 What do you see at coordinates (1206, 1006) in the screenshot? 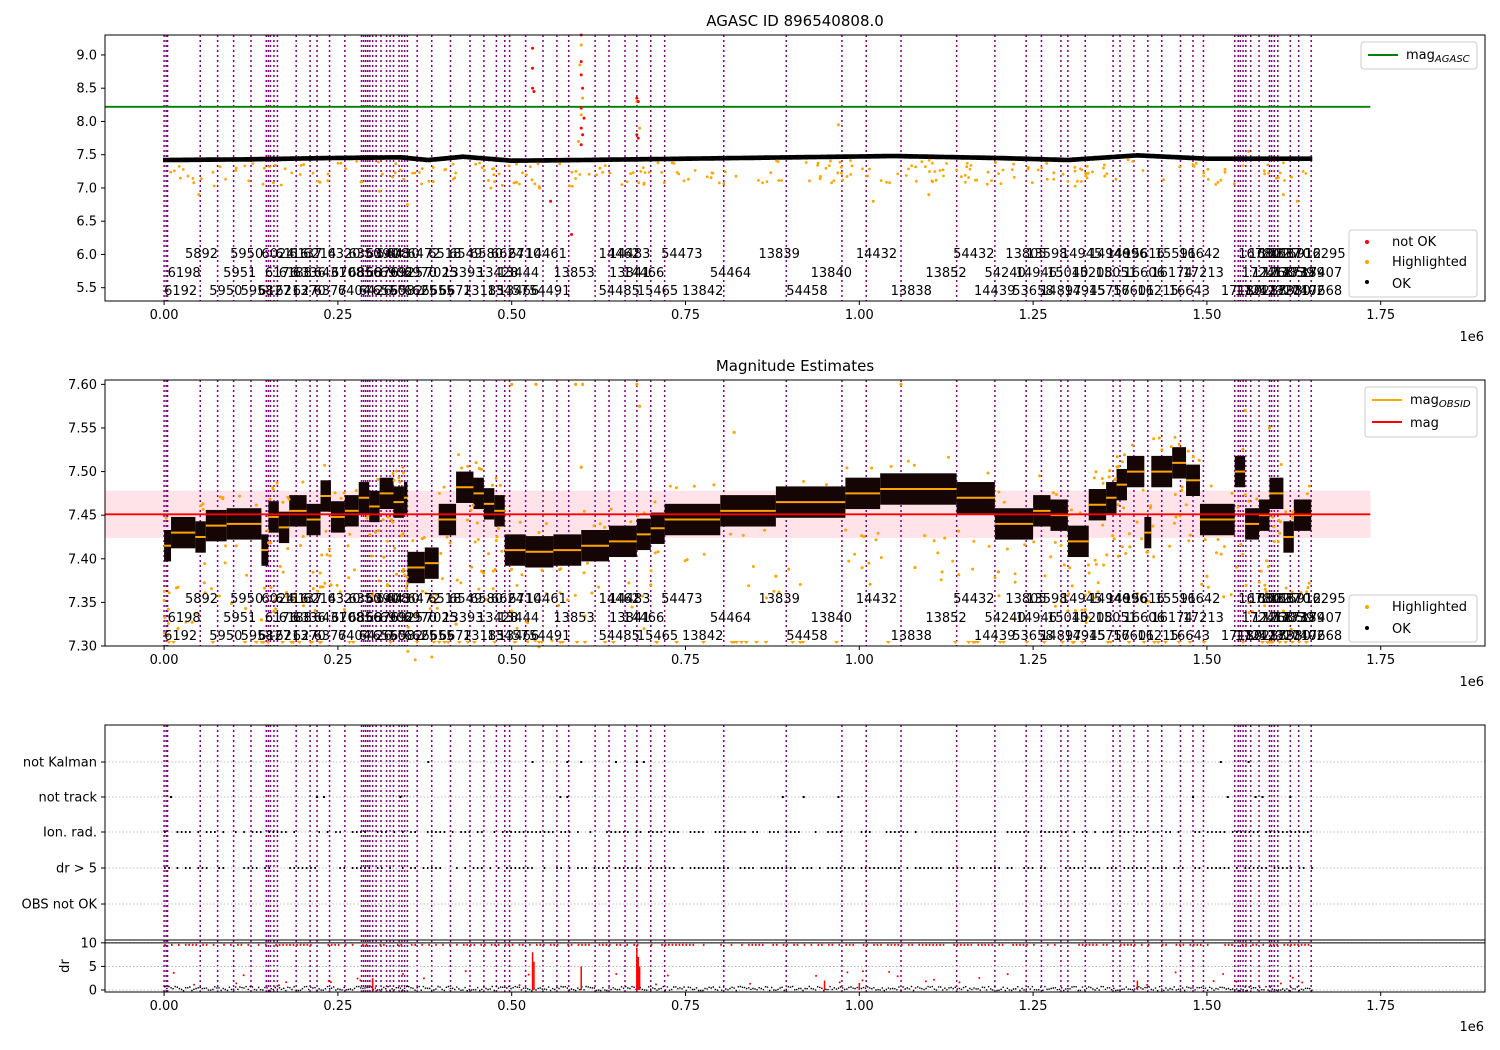
I see `panel-3-xtick-label: 1.50` at bounding box center [1206, 1006].